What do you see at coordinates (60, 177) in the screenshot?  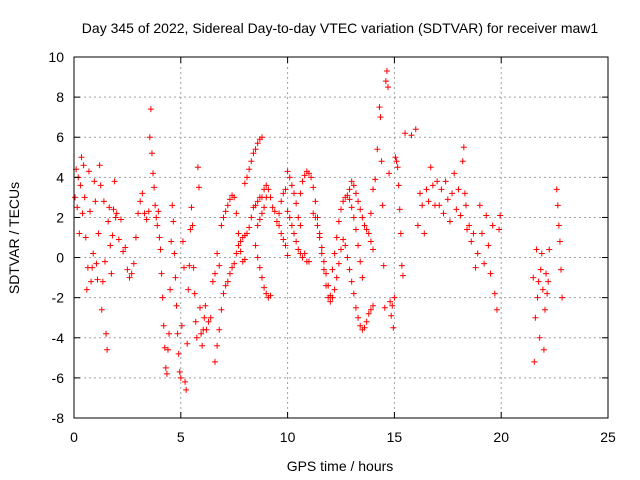 I see `y-tick-label: 4` at bounding box center [60, 177].